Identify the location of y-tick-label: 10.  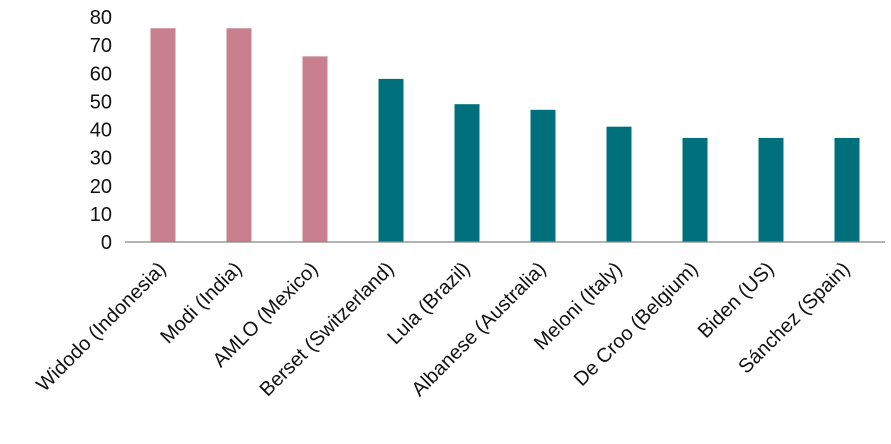
(101, 215).